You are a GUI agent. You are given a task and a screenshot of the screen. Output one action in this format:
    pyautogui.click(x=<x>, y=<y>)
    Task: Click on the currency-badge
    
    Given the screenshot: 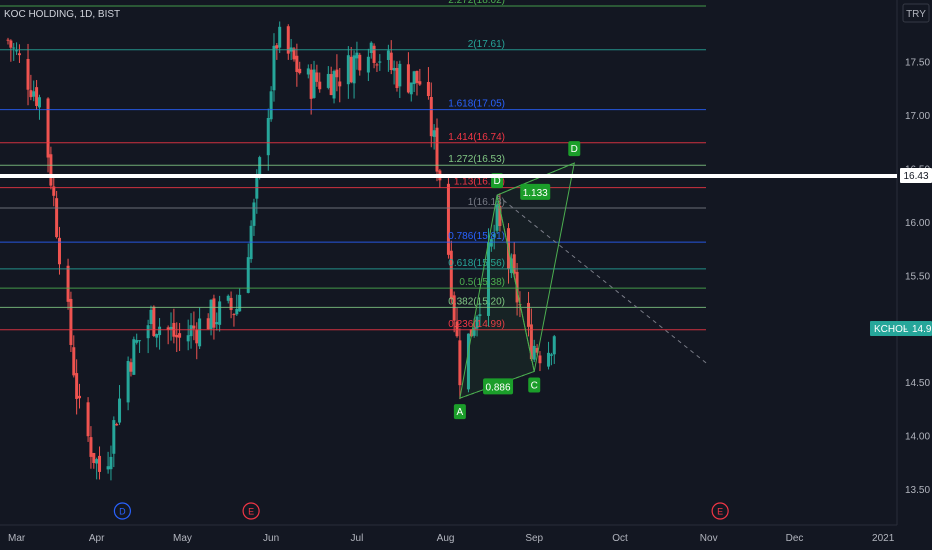 What is the action you would take?
    pyautogui.click(x=916, y=13)
    